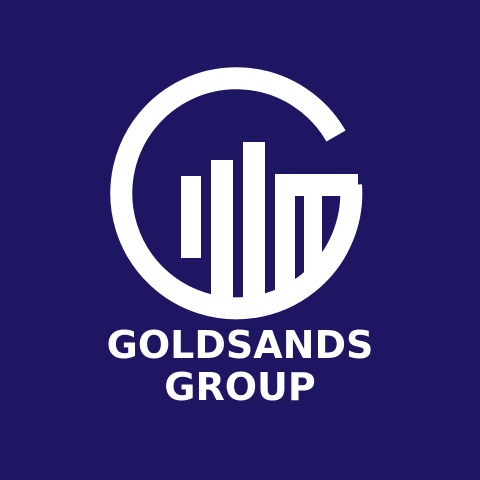 The image size is (480, 480). Describe the element at coordinates (240, 345) in the screenshot. I see `brand-name-line1: GOLDSANDS` at that location.